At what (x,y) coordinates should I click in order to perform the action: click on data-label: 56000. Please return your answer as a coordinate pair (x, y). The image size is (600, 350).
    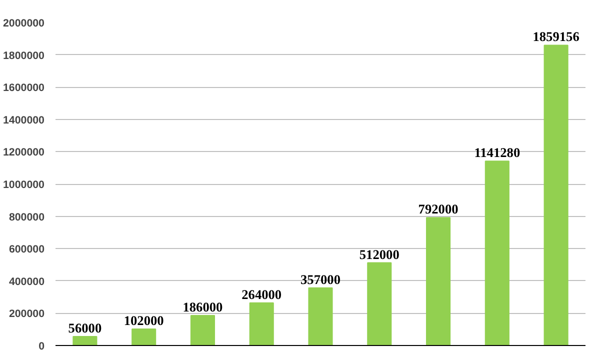
    Looking at the image, I should click on (85, 328).